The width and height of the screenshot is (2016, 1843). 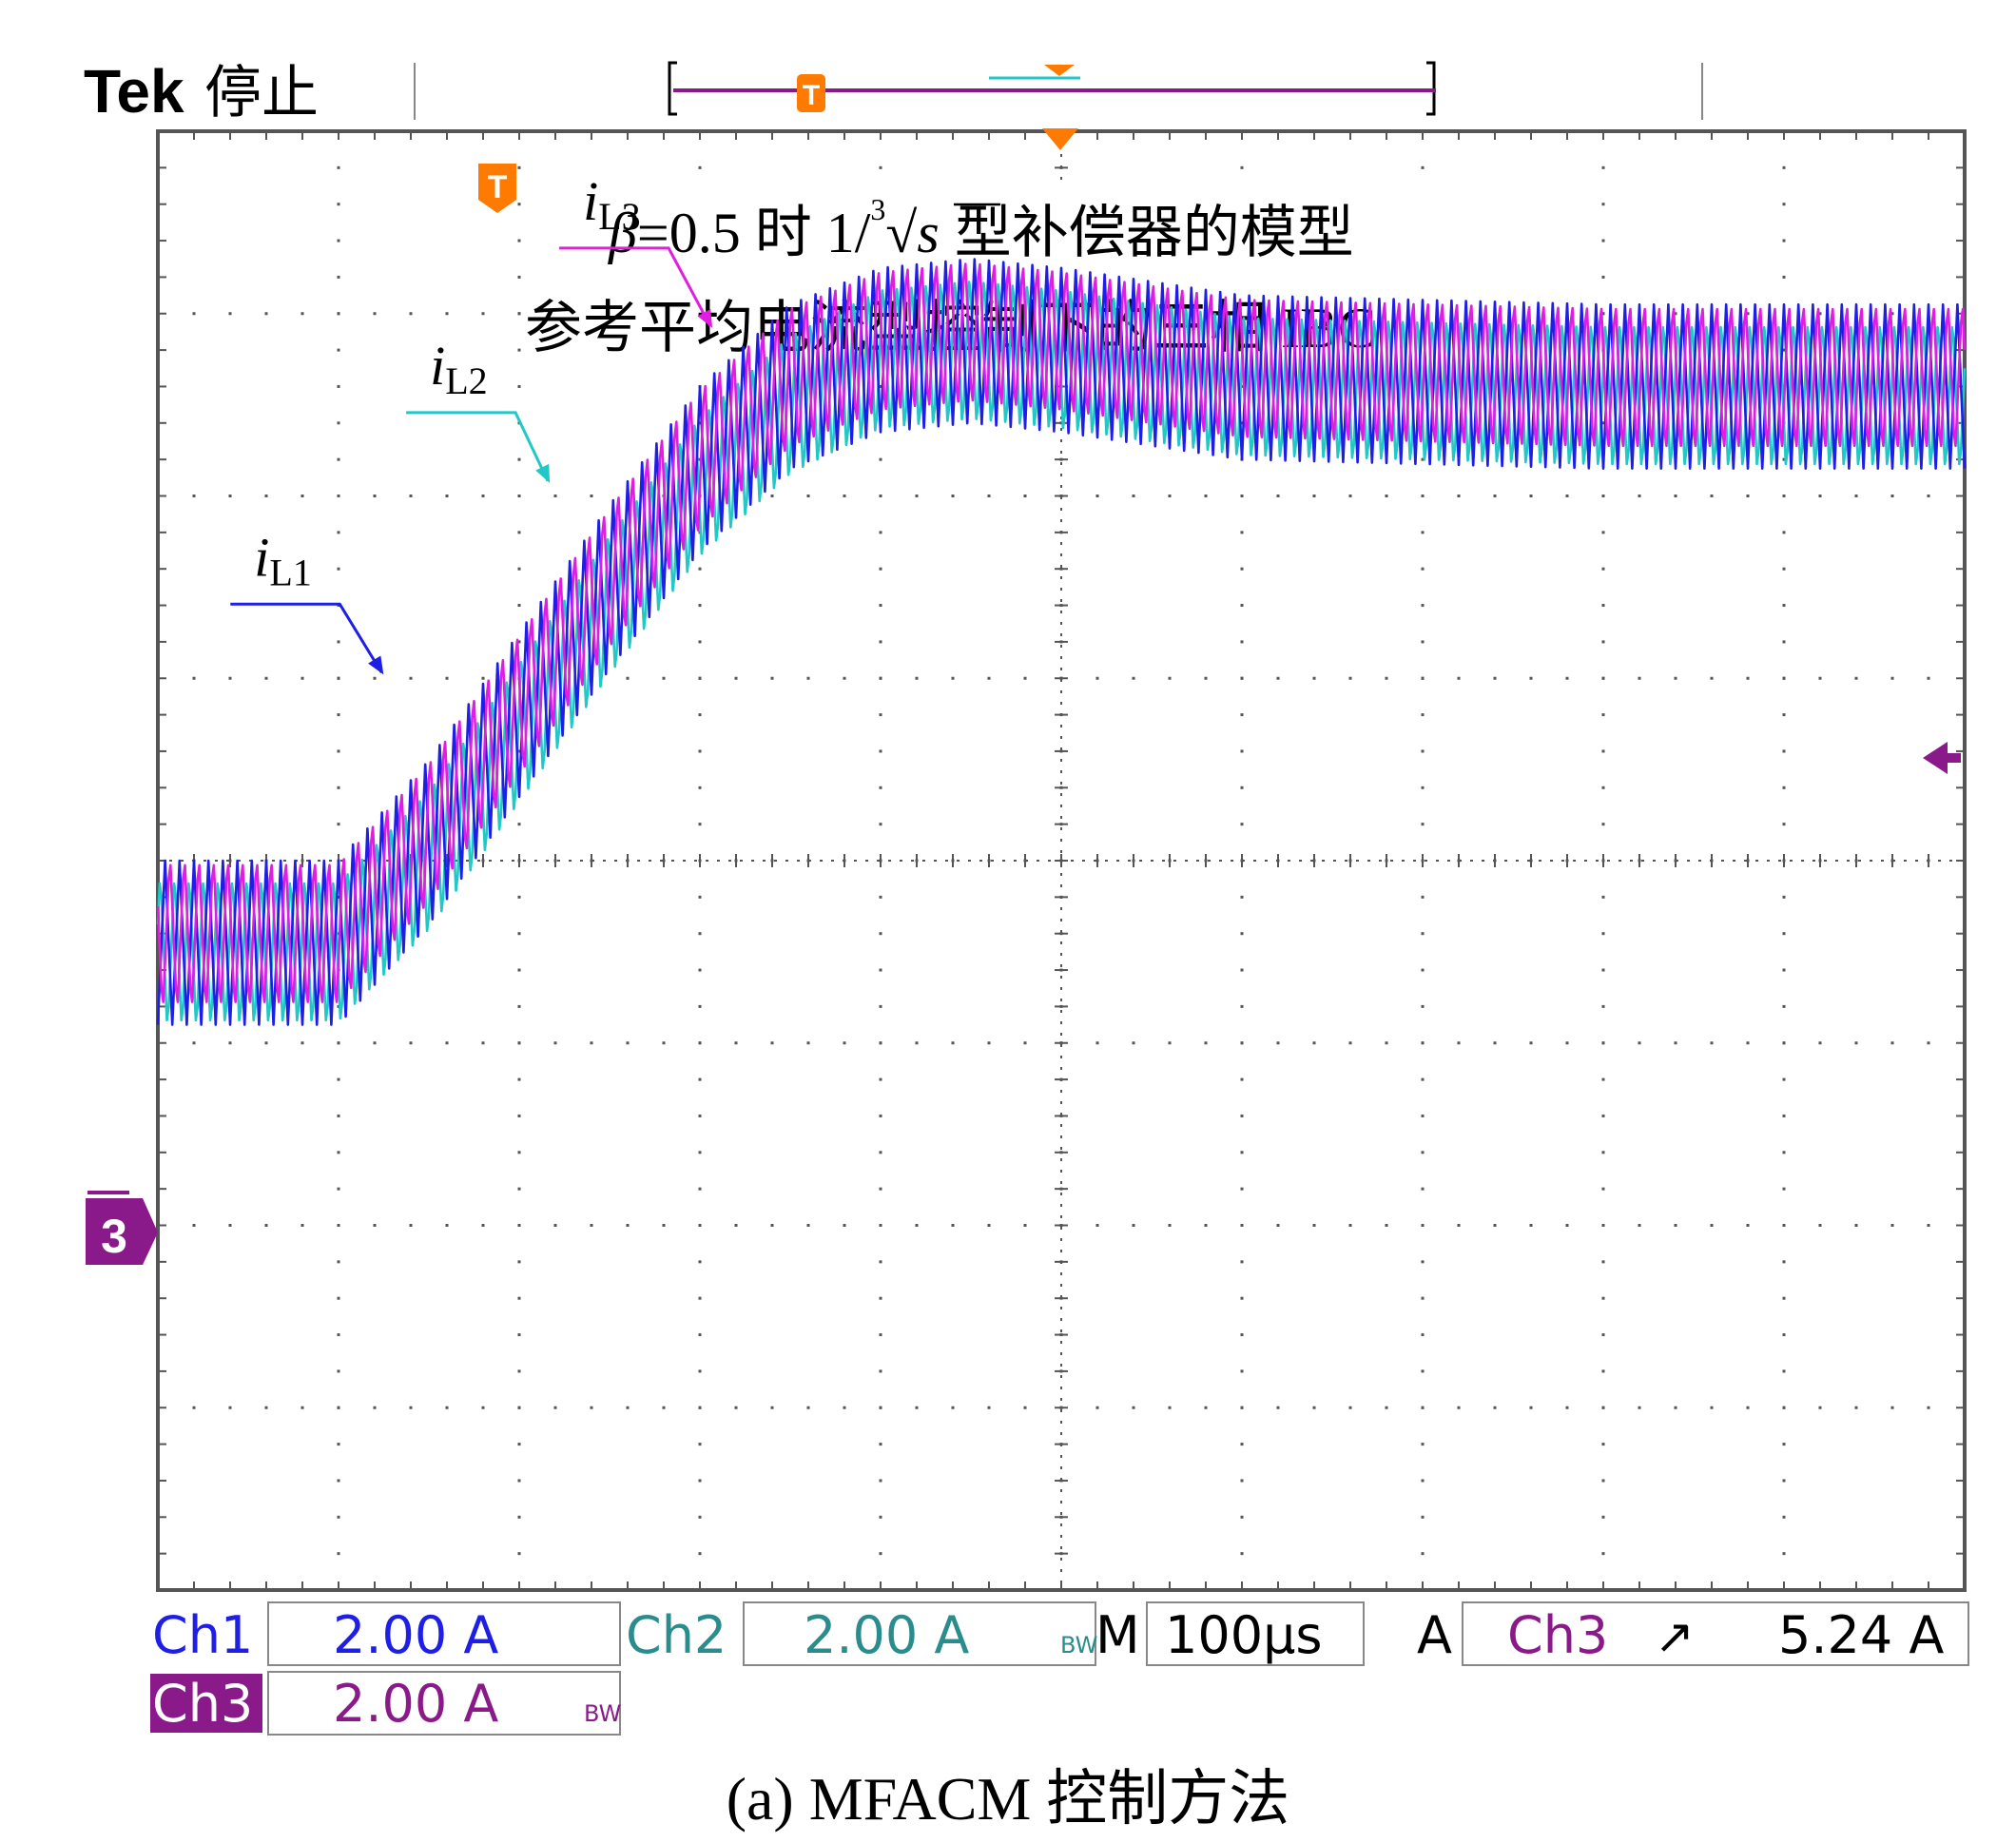 What do you see at coordinates (416, 1635) in the screenshot?
I see `ch1-scale: 2.00 A` at bounding box center [416, 1635].